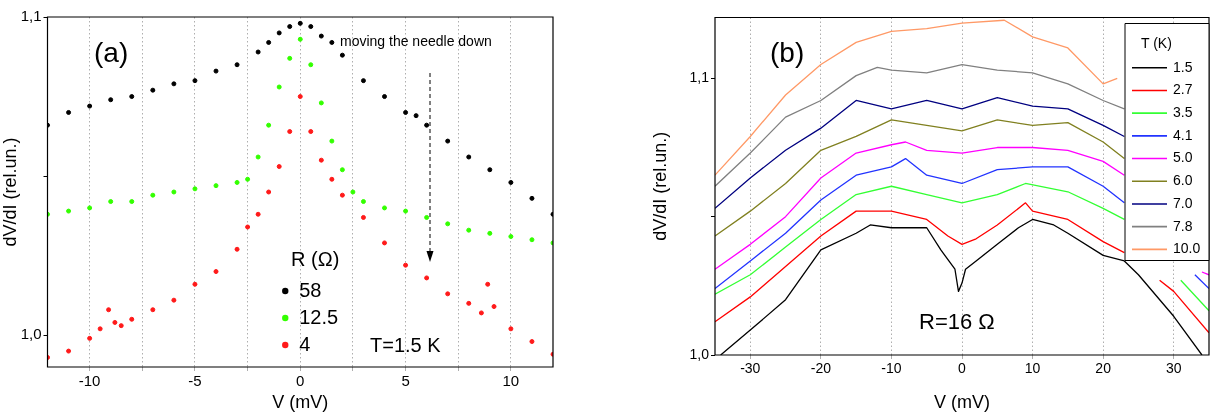 This screenshot has width=1227, height=414. Describe the element at coordinates (1183, 180) in the screenshot. I see `legend-label: 6.0` at that location.